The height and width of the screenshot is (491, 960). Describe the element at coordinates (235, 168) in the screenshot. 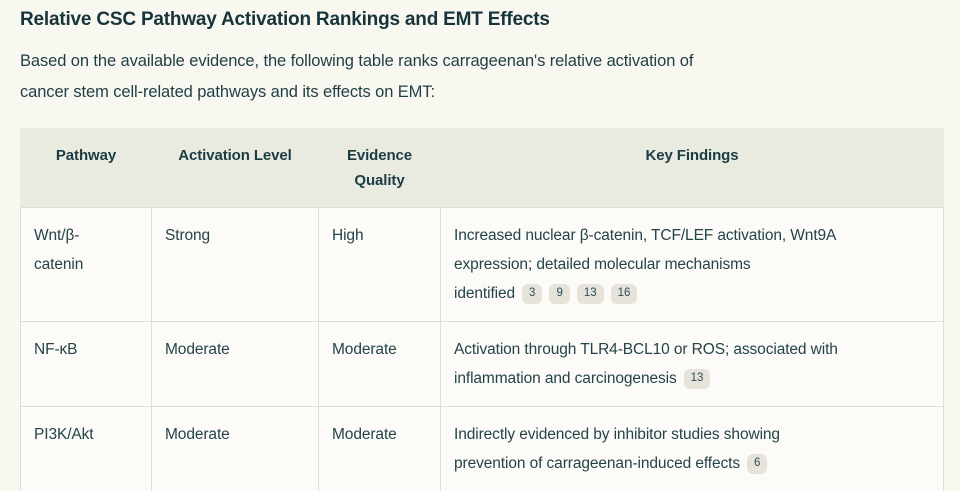

I see `column-header-activation-level: Activation Level` at that location.